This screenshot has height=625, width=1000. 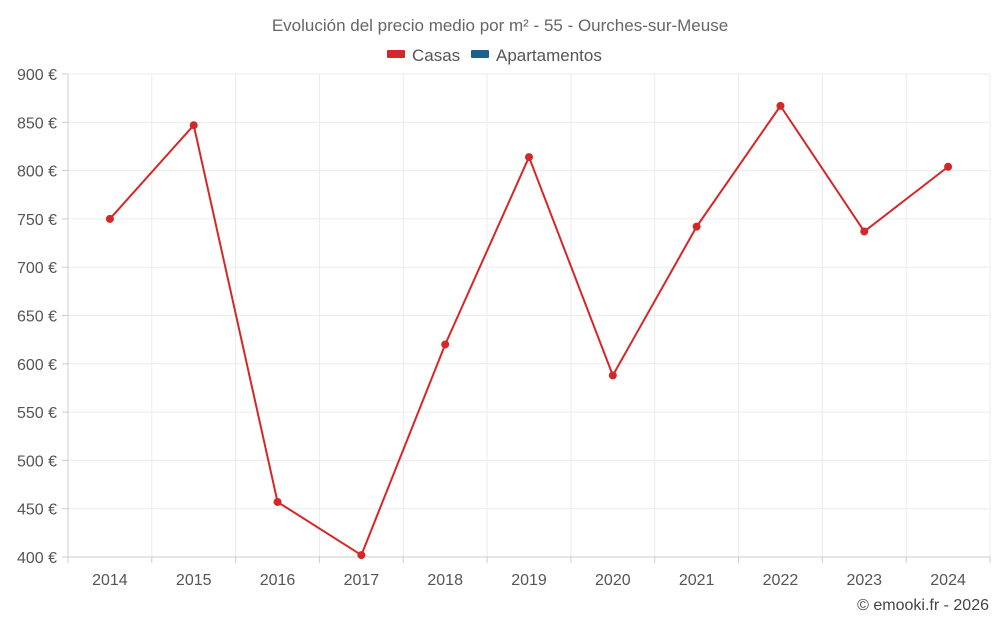 I want to click on y-tick-label: 850 €, so click(x=37, y=123).